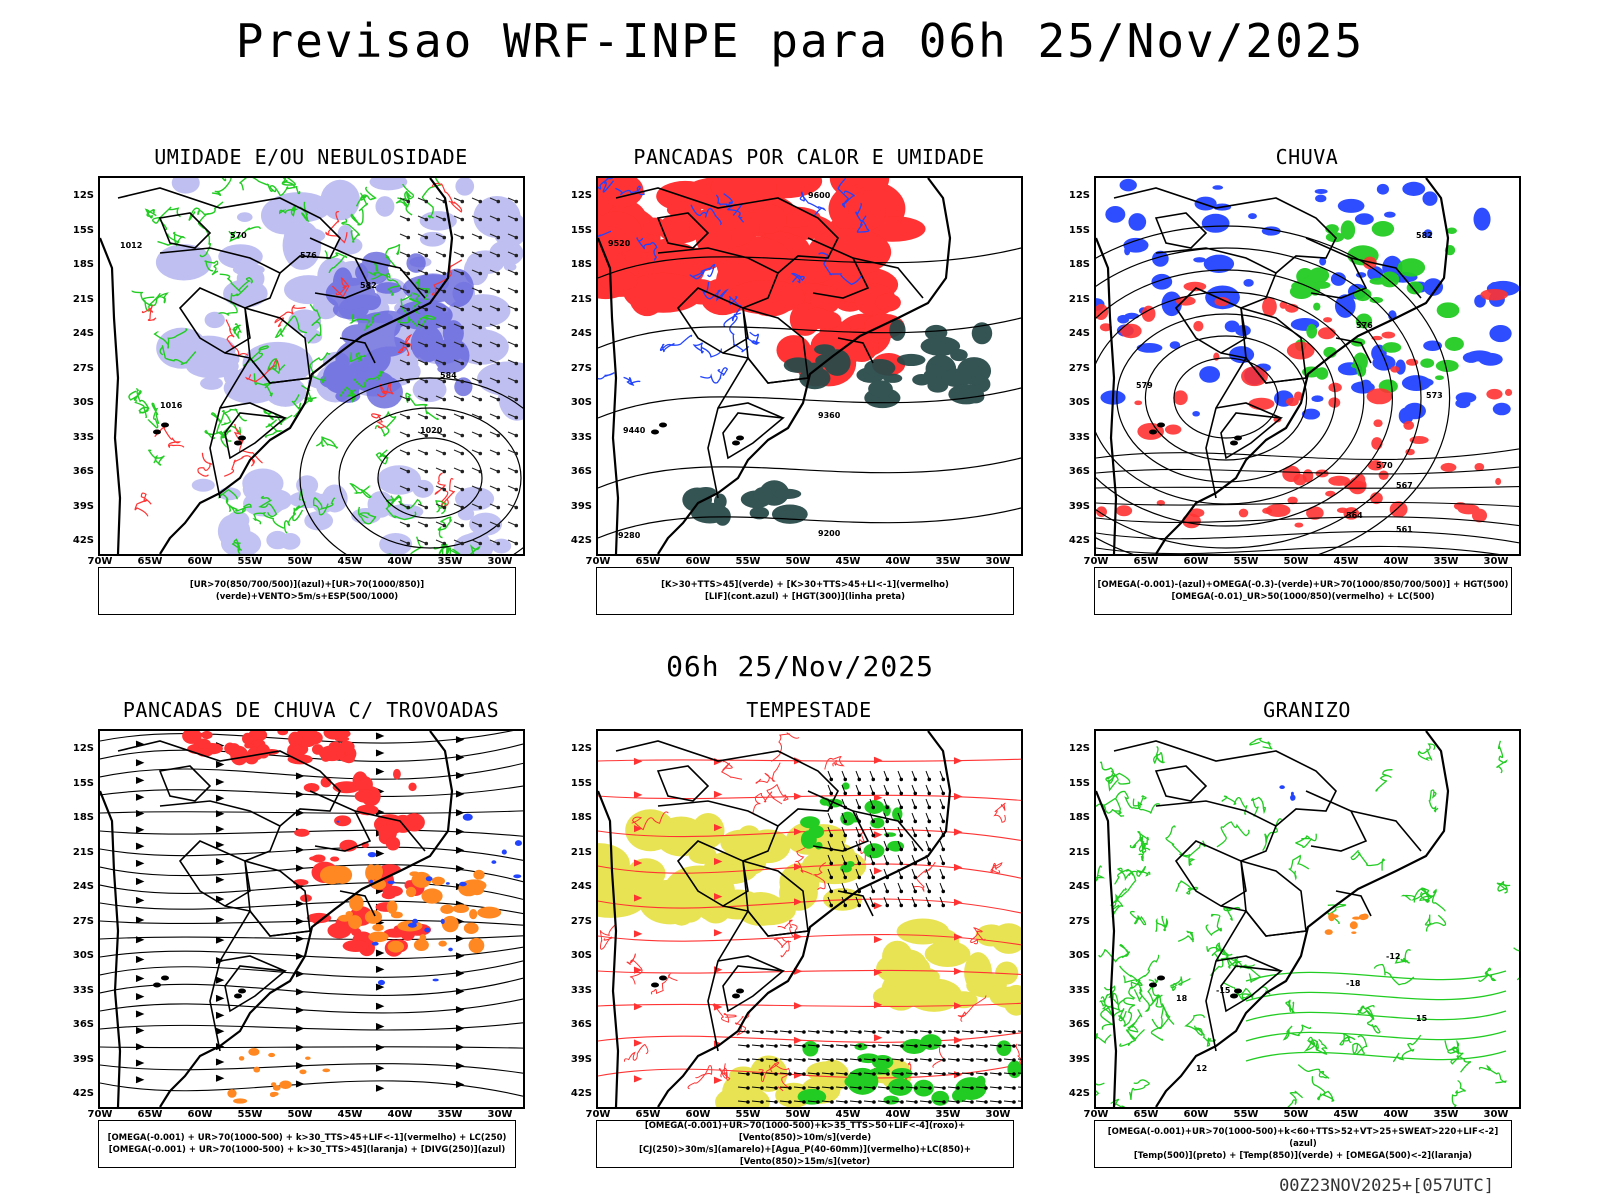 This screenshot has width=1600, height=1200. I want to click on panel-title: GRANIZO, so click(1307, 710).